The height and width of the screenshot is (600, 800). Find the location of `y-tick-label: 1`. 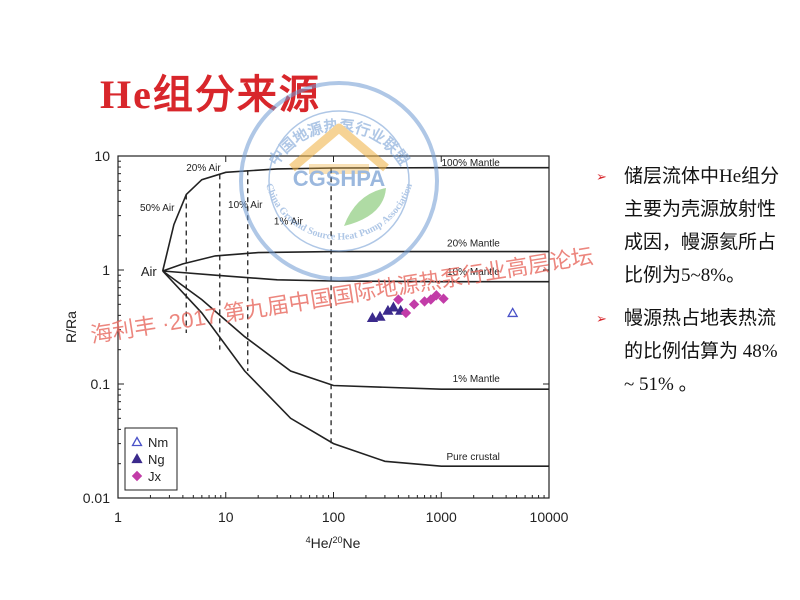

y-tick-label: 1 is located at coordinates (106, 270).